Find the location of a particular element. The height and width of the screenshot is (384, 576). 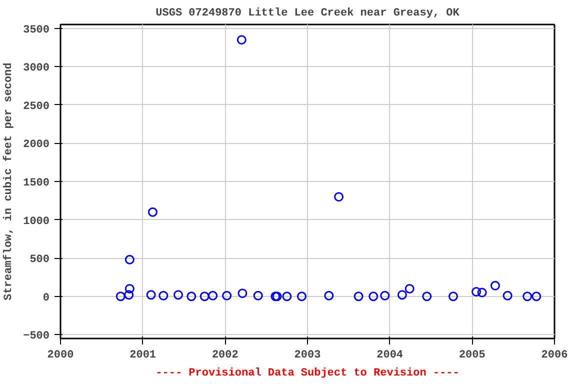

x-tick-label: 2006 is located at coordinates (554, 356).